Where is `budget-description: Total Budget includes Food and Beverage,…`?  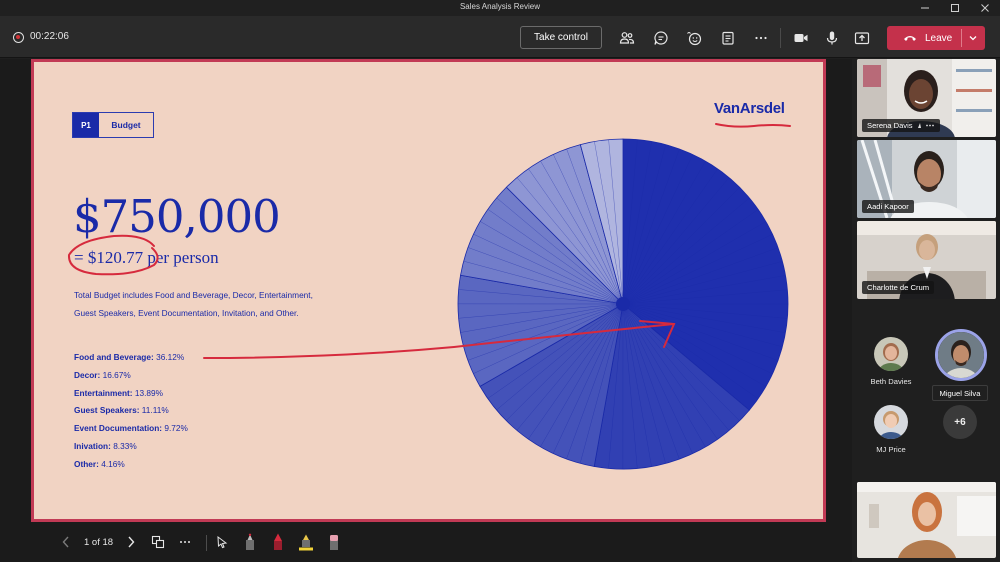 budget-description: Total Budget includes Food and Beverage,… is located at coordinates (229, 304).